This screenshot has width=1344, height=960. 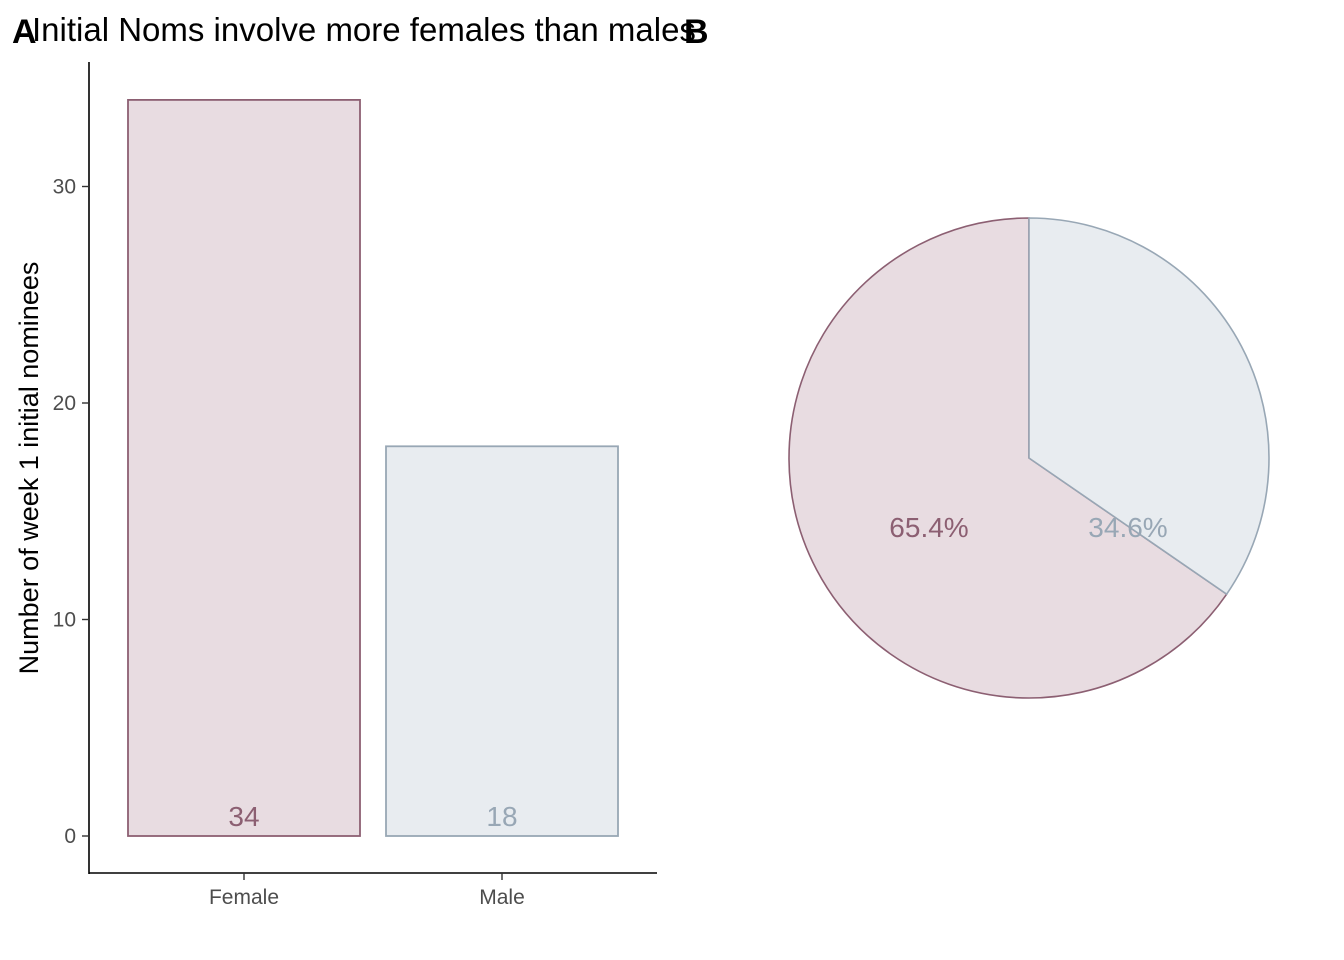 What do you see at coordinates (696, 32) in the screenshot?
I see `panel-b-tag: B` at bounding box center [696, 32].